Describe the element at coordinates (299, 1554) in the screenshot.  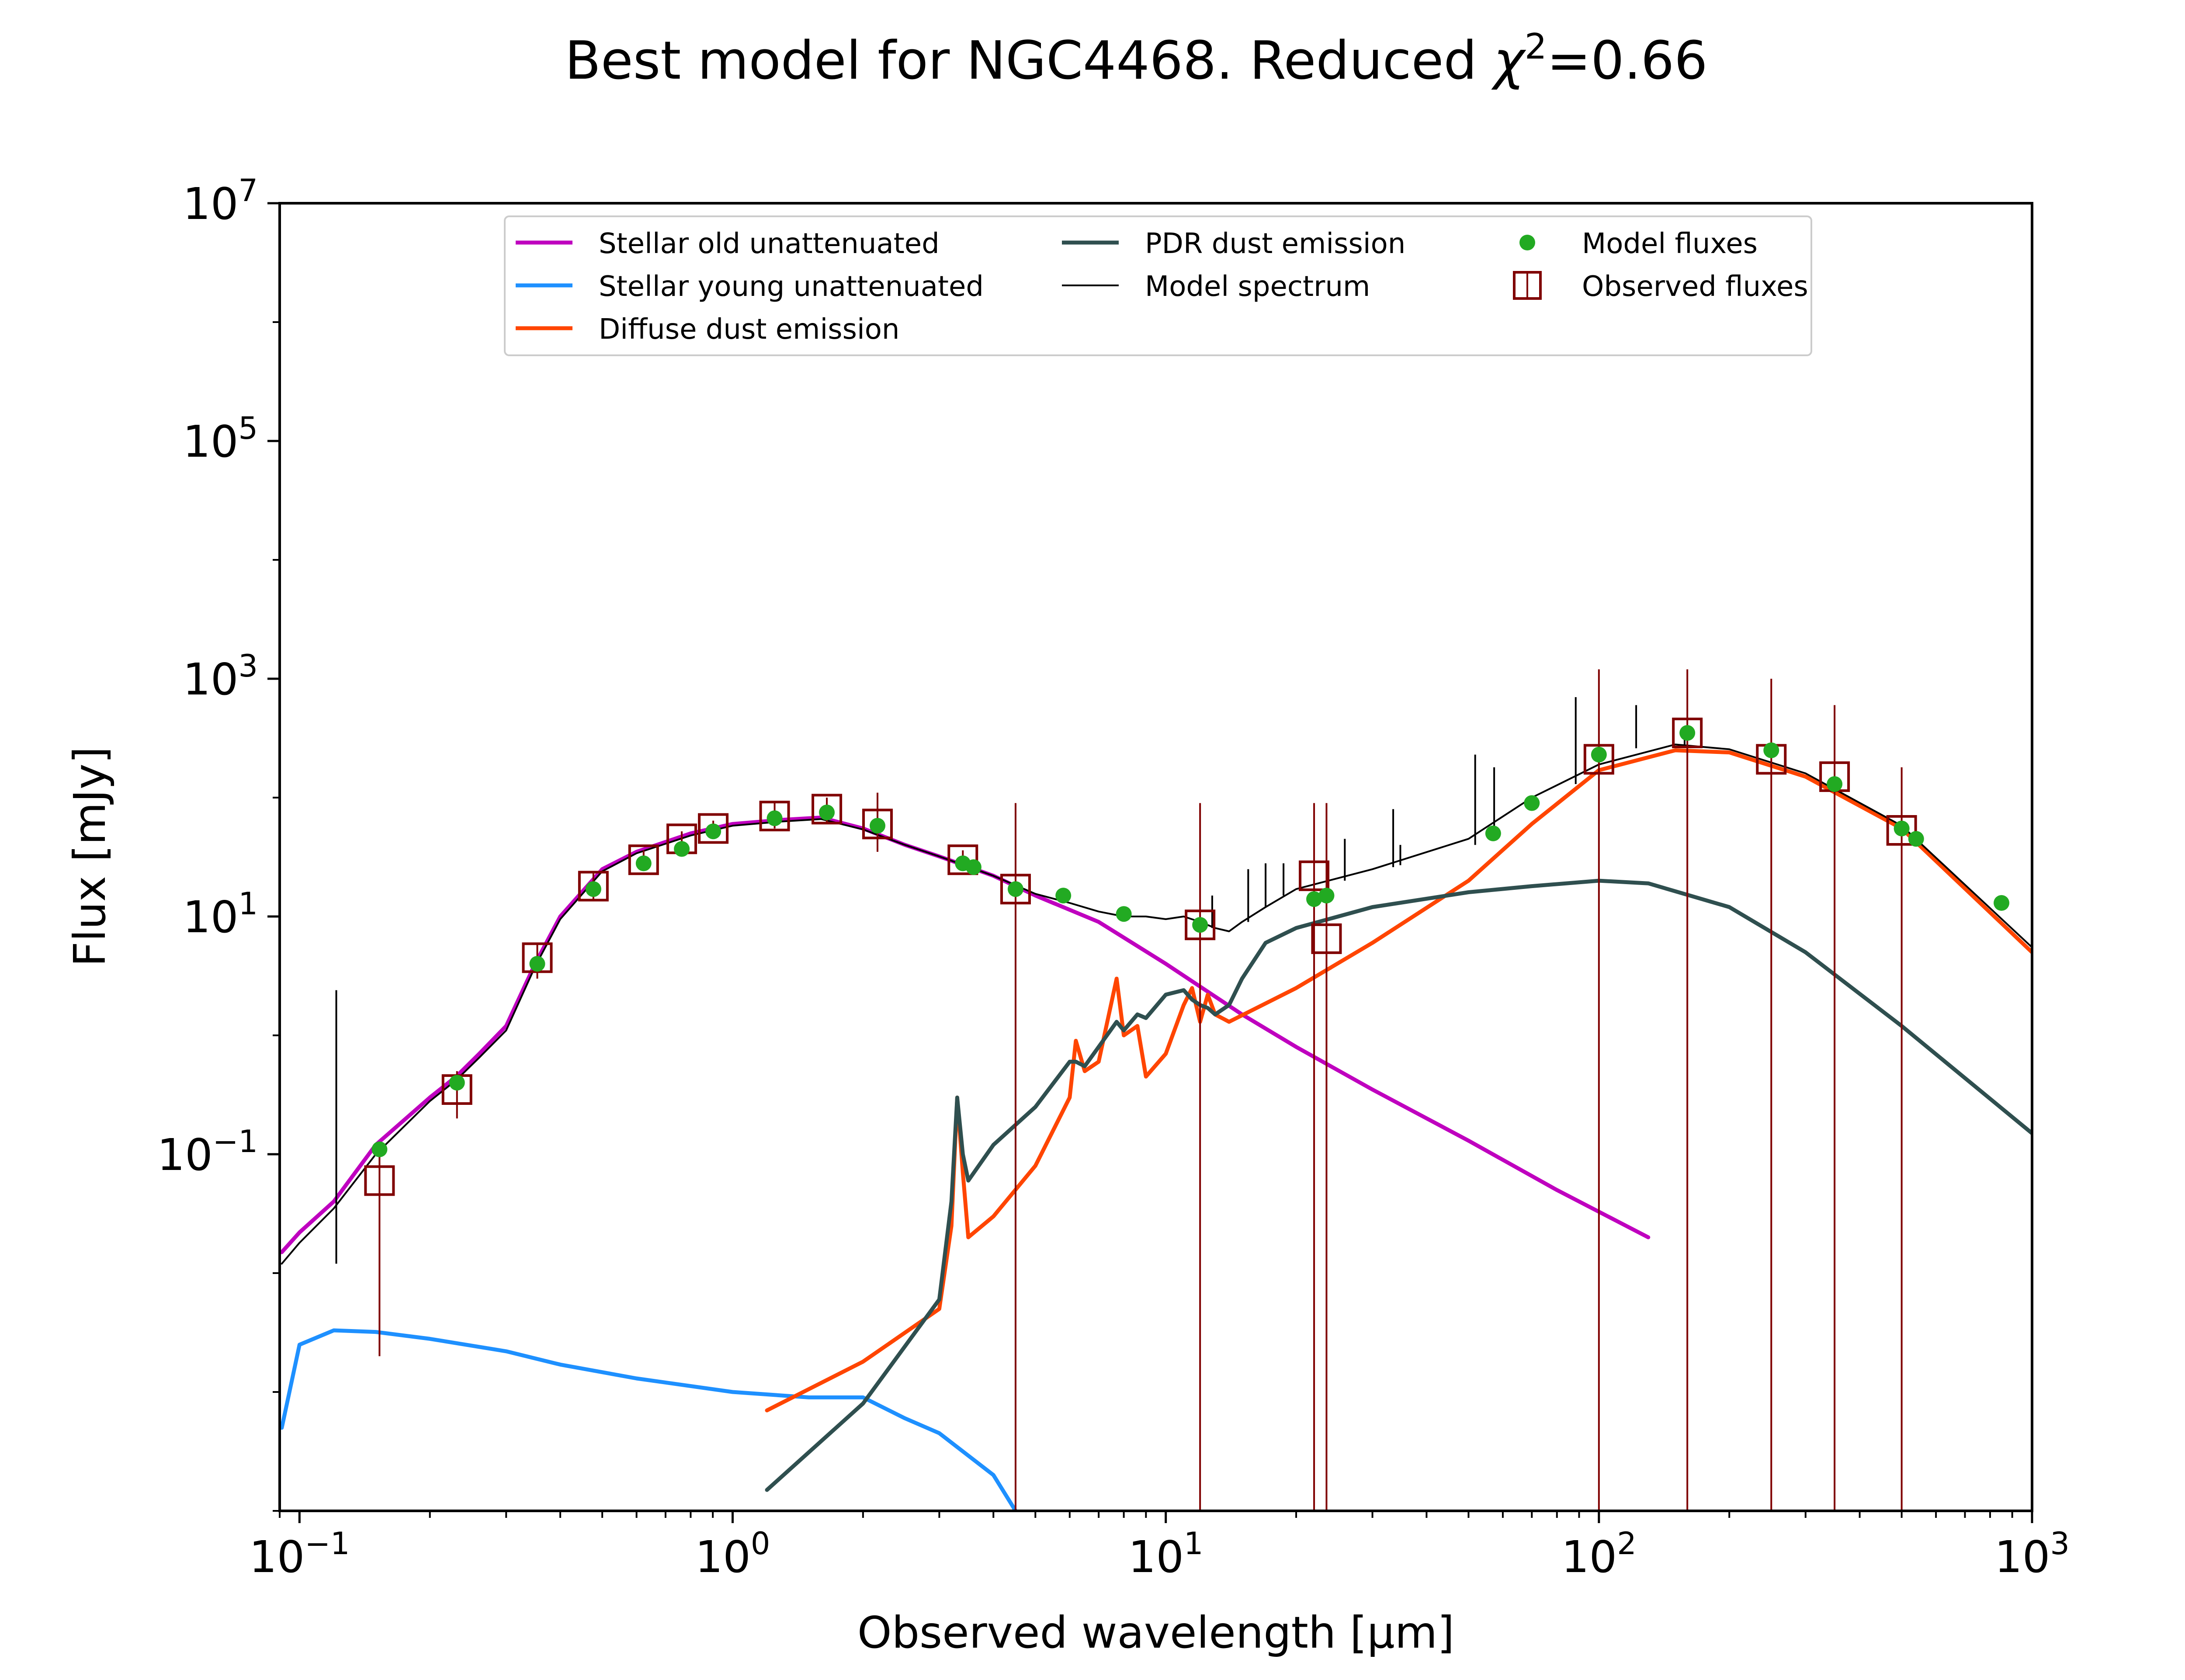
I see `x-tick-label: 10⁻¹` at that location.